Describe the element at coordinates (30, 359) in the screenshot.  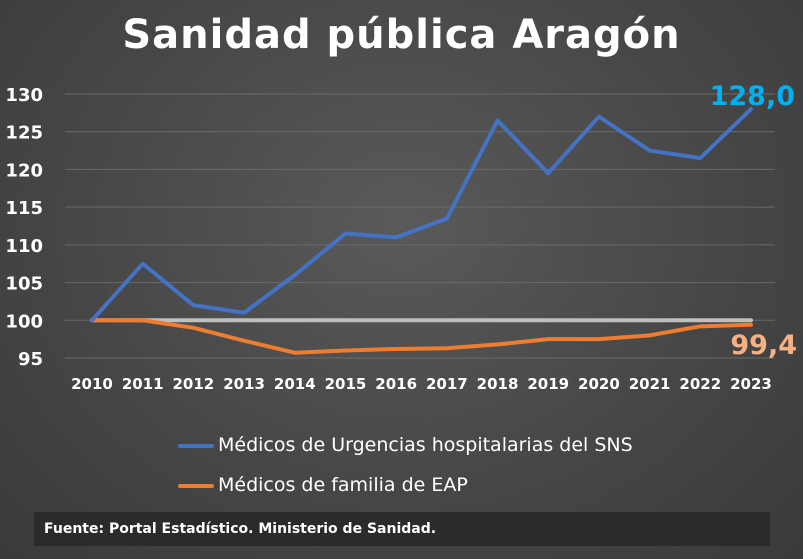
I see `y-tick-label-95: 95` at that location.